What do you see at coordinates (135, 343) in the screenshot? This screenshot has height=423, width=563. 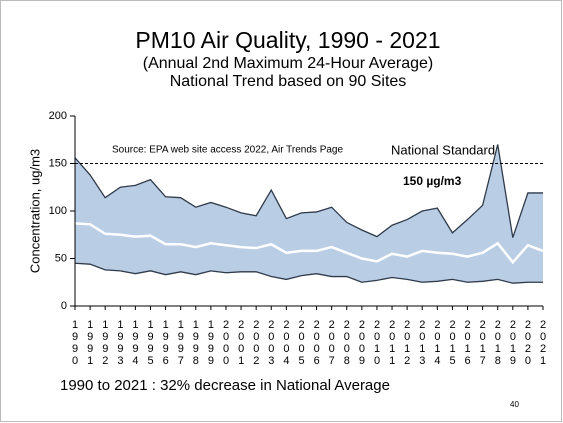 I see `x-tick-label: 1994` at bounding box center [135, 343].